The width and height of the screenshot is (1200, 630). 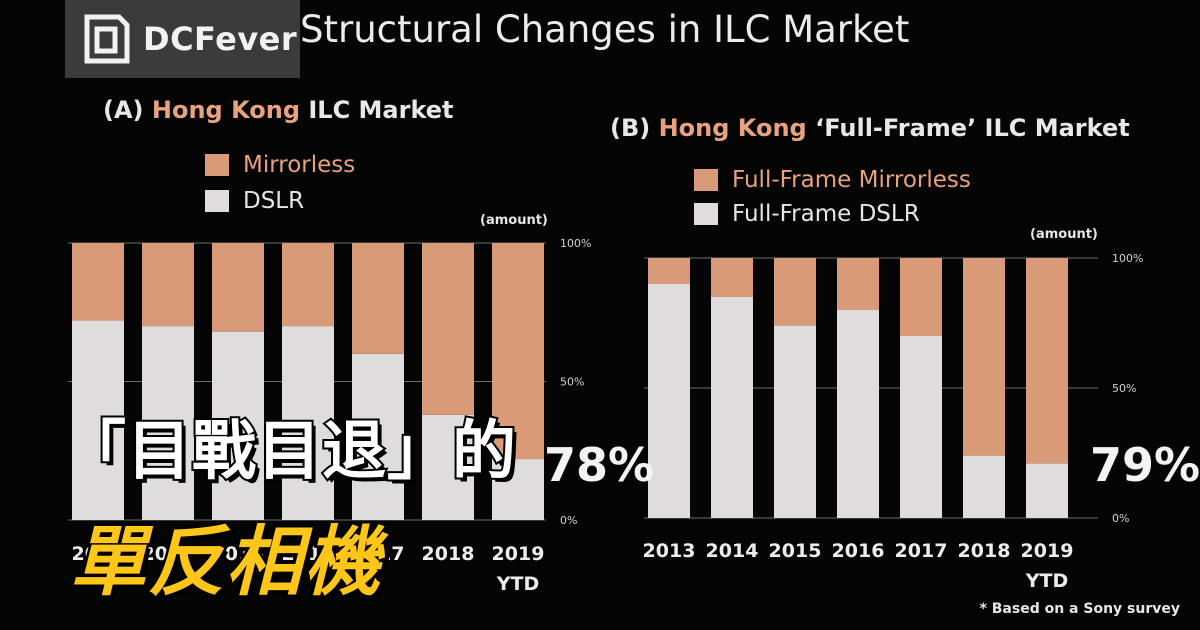 I want to click on chart-a-xtick-label: 2017, so click(x=378, y=554).